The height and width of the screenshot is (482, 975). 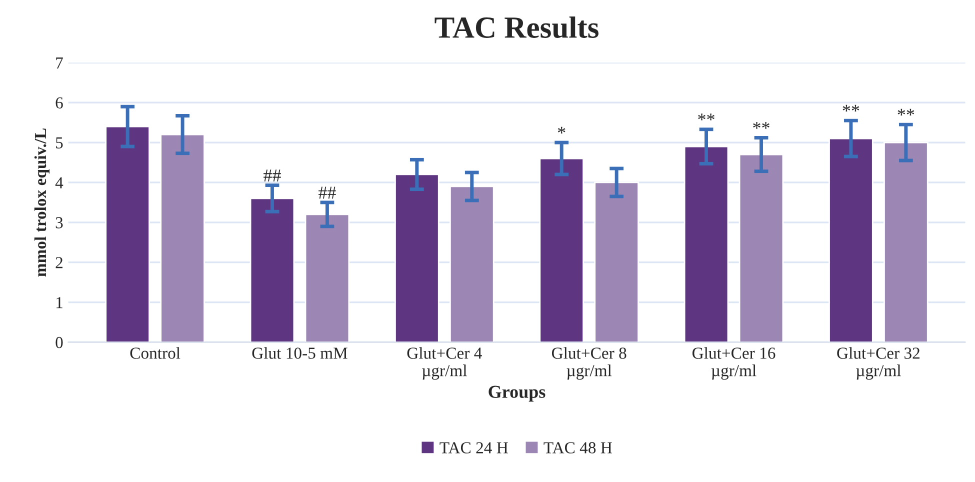 I want to click on y-tick-label: 3, so click(x=59, y=222).